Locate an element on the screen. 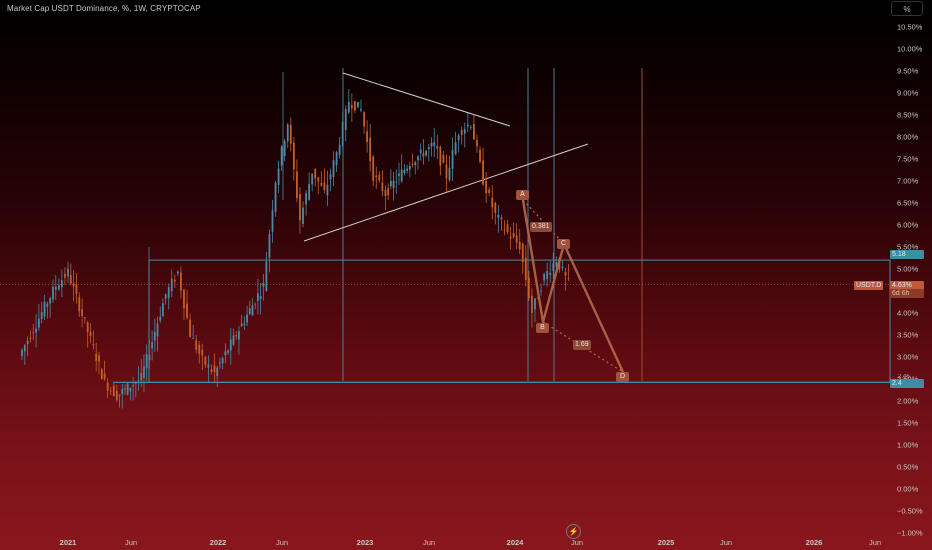 The height and width of the screenshot is (550, 932). point-c-label: C is located at coordinates (563, 244).